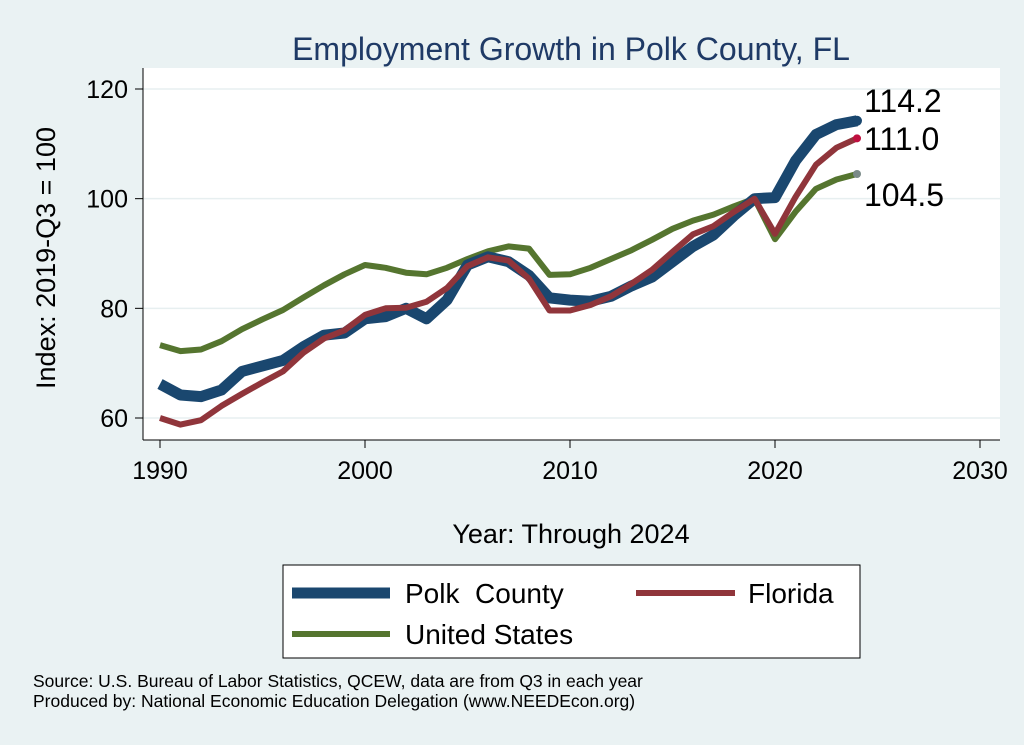 This screenshot has width=1024, height=745. I want to click on x-tick-label-2030: 2030, so click(980, 471).